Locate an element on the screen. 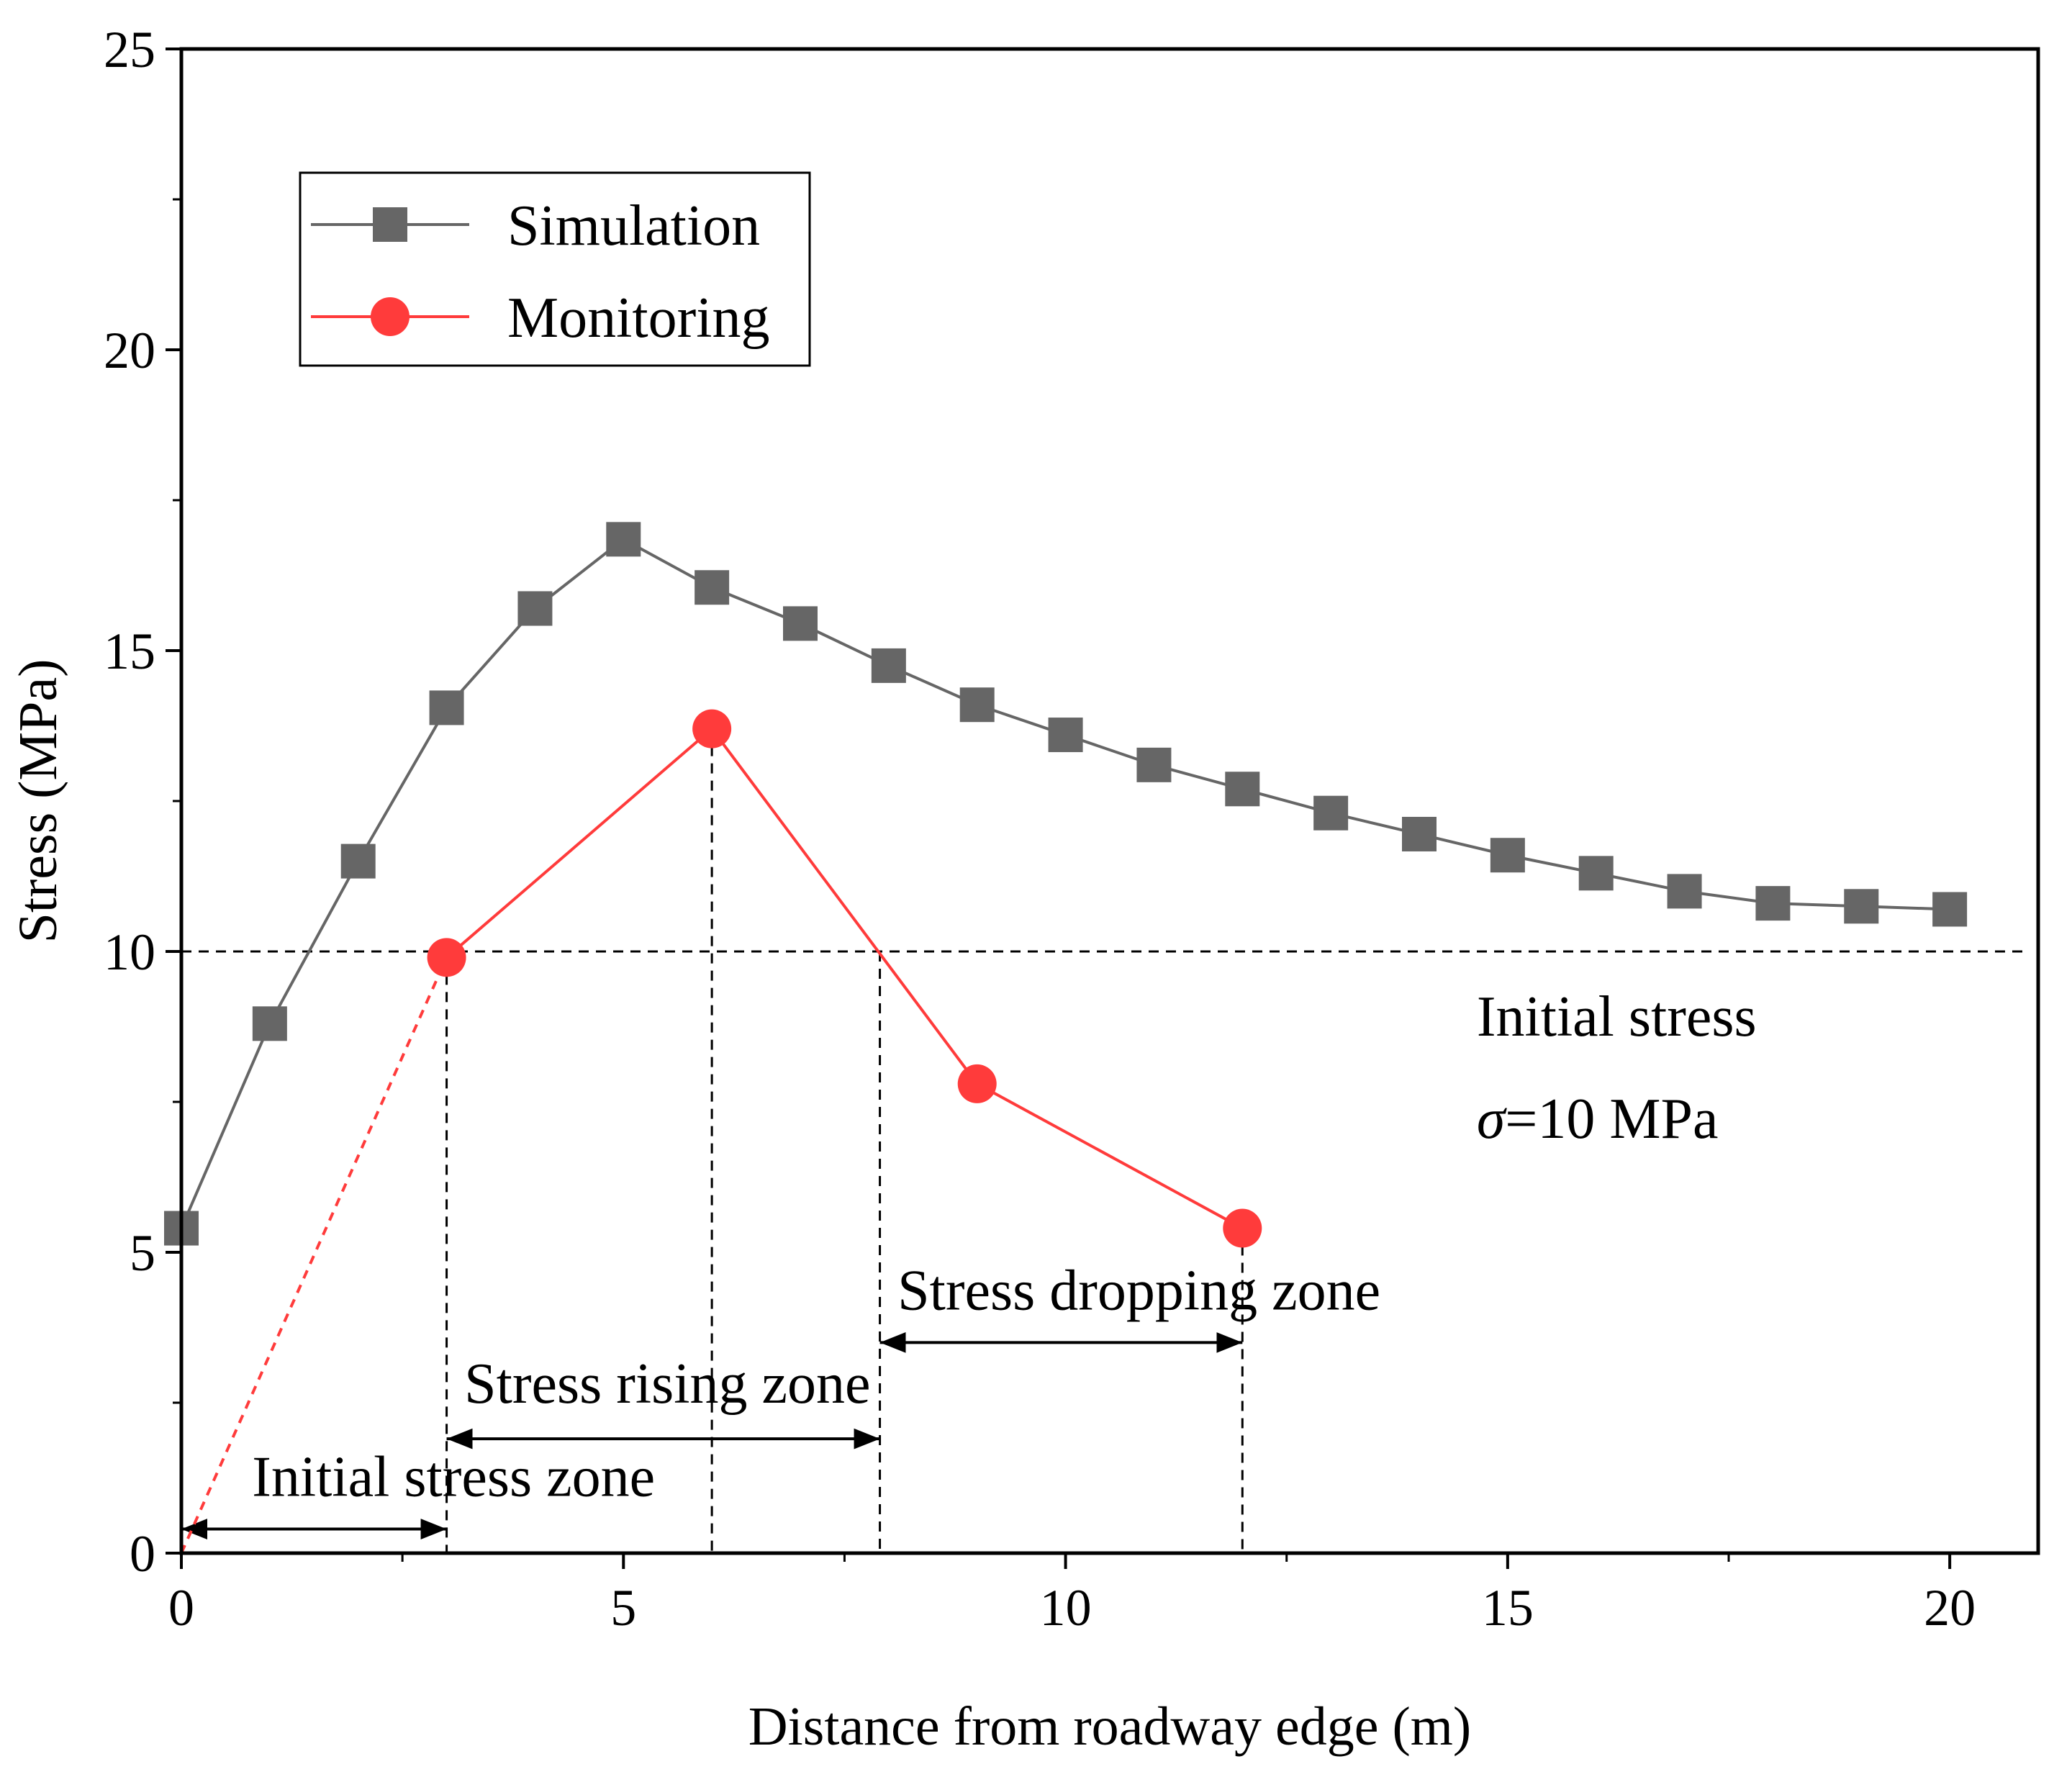 The height and width of the screenshot is (1782, 2072). monitoring-series-line is located at coordinates (845, 978).